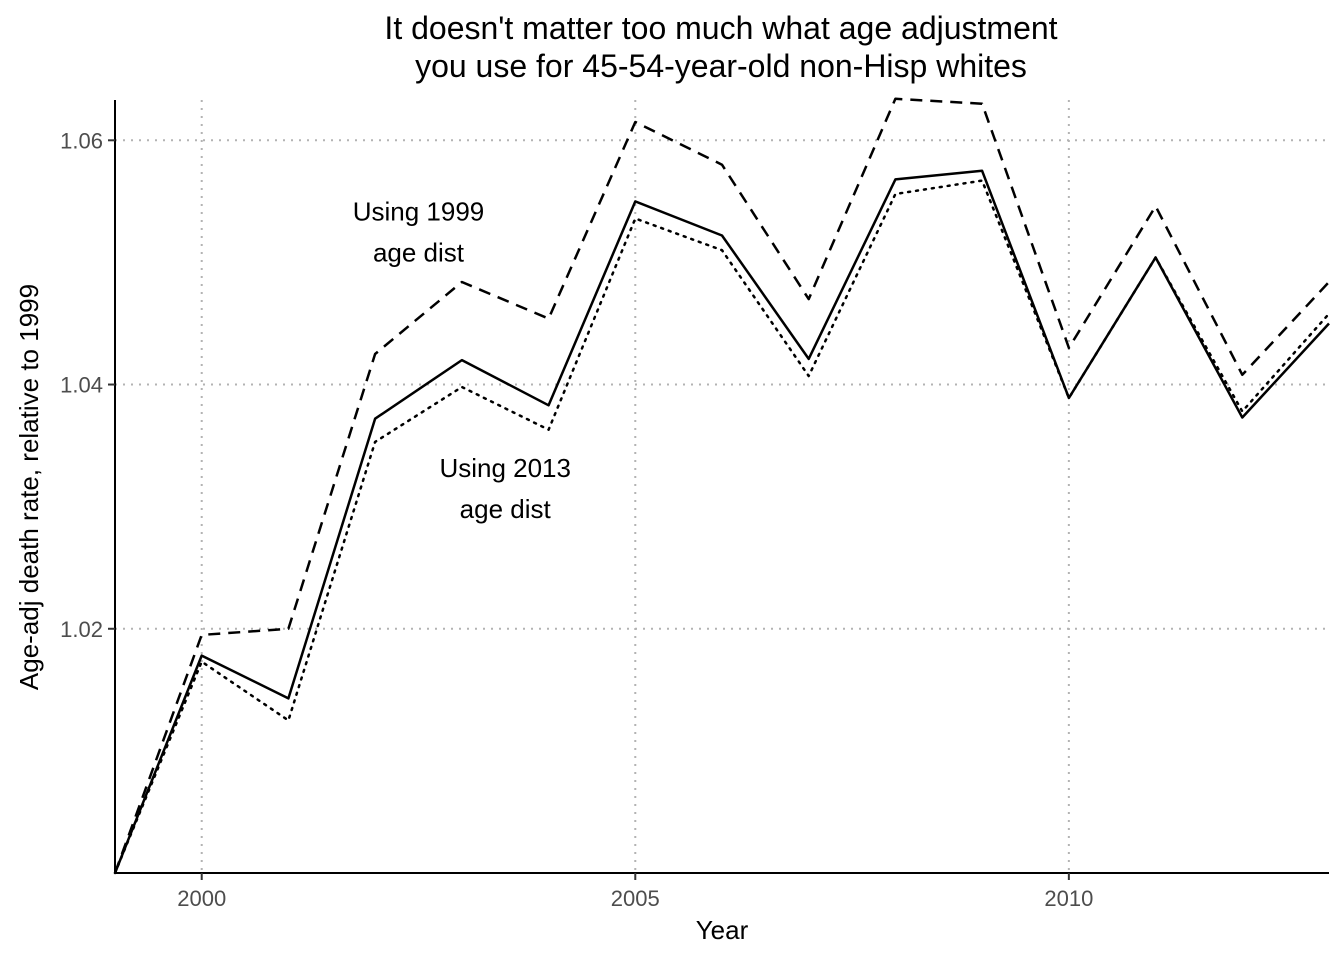  What do you see at coordinates (635, 898) in the screenshot?
I see `x-tick-label-2005: 2005` at bounding box center [635, 898].